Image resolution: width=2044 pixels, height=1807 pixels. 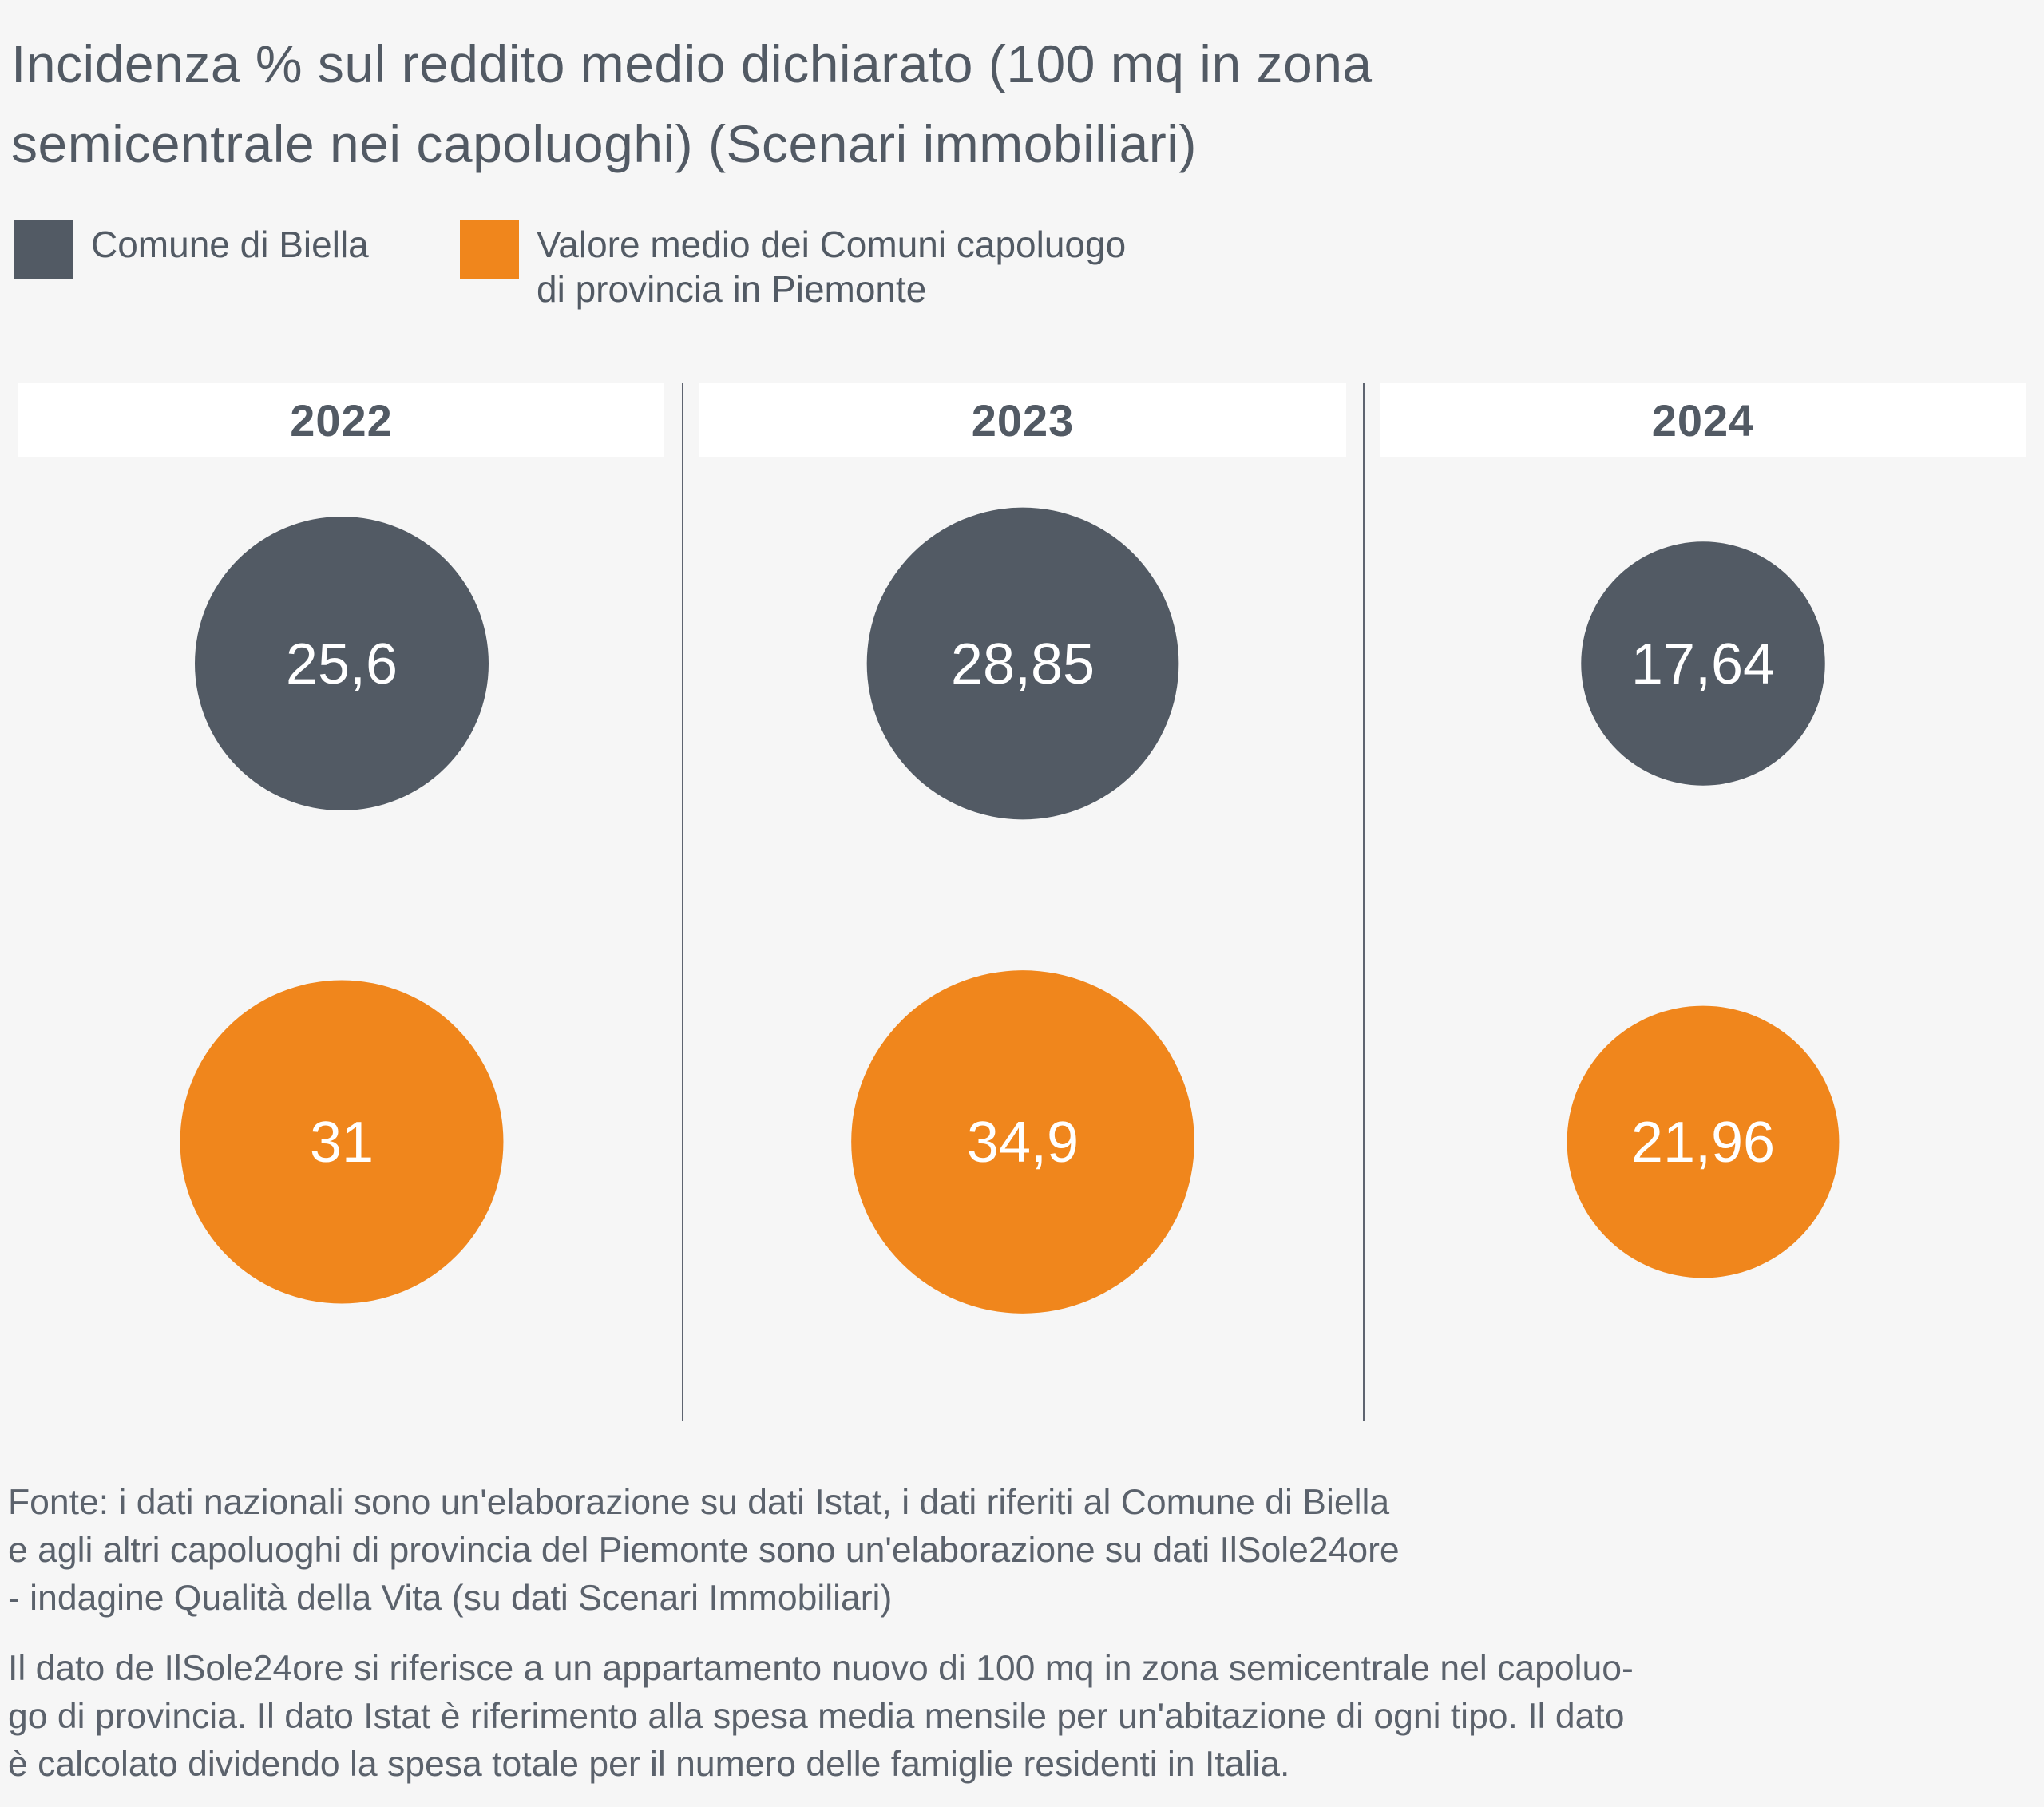 I want to click on year-header-2022: 2022, so click(x=341, y=420).